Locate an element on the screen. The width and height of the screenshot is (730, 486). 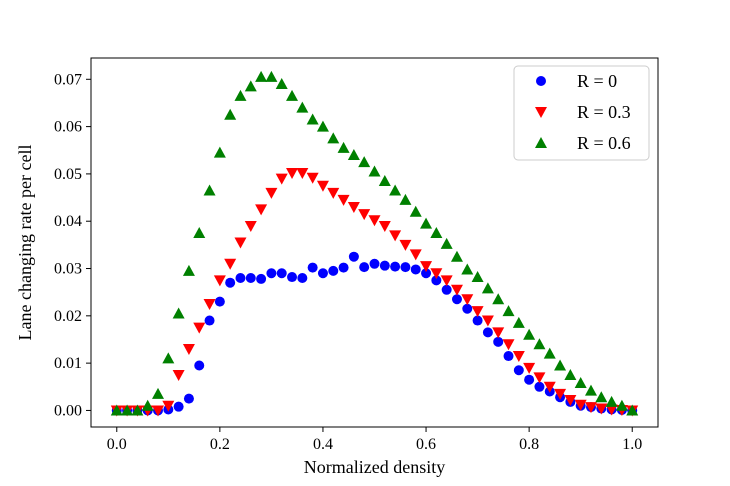
y-tick-label: 0.03 is located at coordinates (68, 269).